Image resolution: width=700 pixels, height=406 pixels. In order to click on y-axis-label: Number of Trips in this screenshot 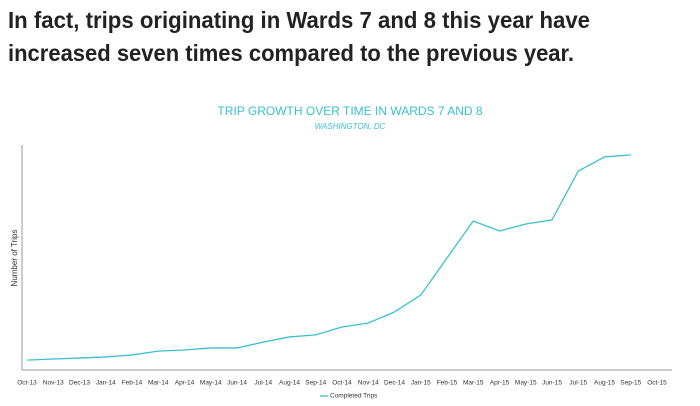, I will do `click(14, 258)`.